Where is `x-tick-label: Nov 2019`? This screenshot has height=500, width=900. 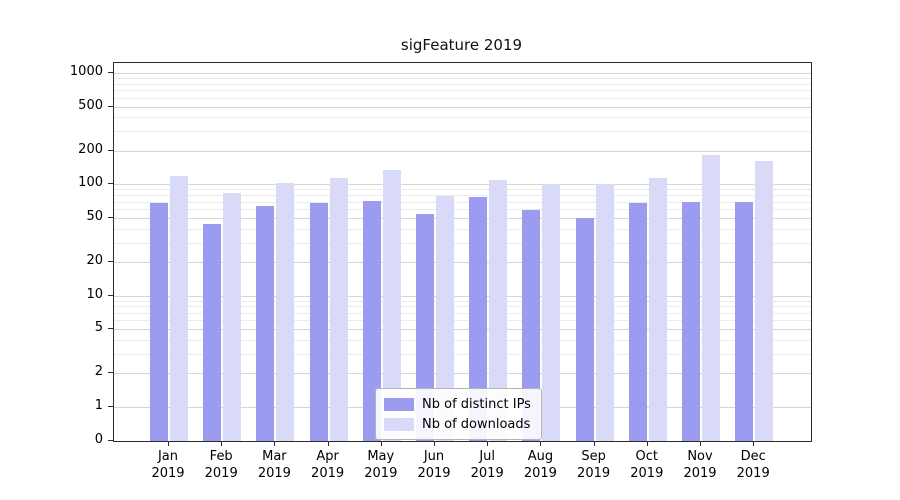 x-tick-label: Nov 2019 is located at coordinates (700, 465).